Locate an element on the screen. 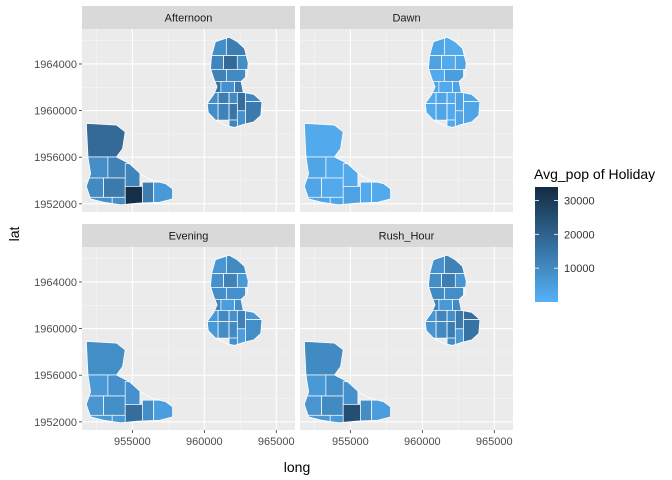 This screenshot has width=672, height=480. facet-panel-dawn: Dawn is located at coordinates (406, 109).